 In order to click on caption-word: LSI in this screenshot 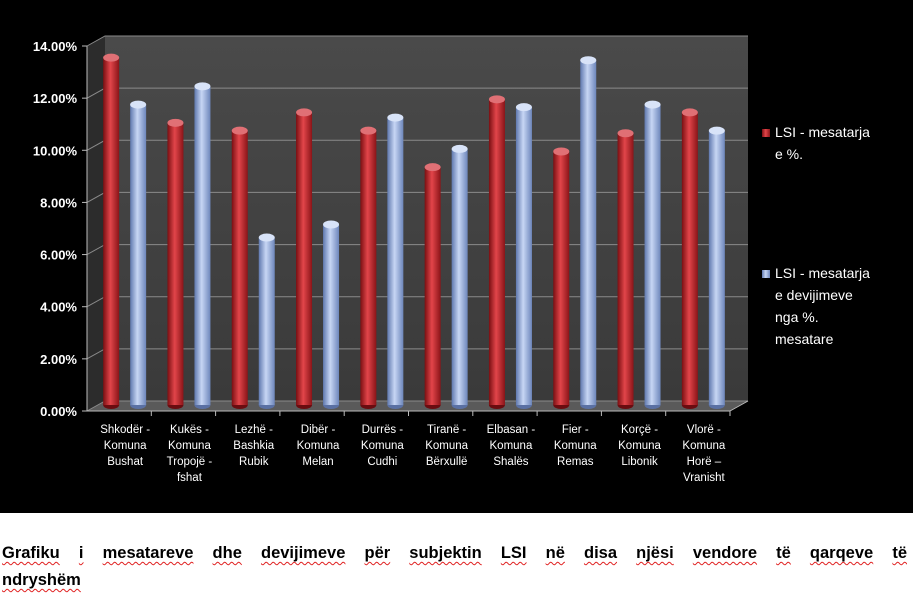, I will do `click(513, 553)`.